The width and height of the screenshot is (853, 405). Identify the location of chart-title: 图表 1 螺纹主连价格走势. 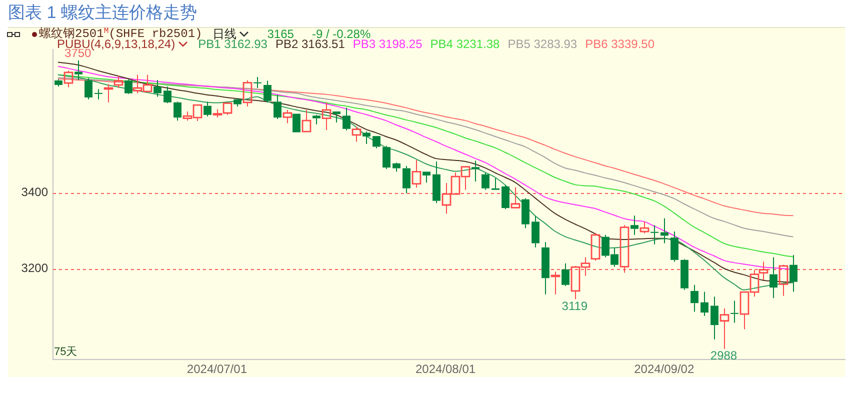
(102, 13).